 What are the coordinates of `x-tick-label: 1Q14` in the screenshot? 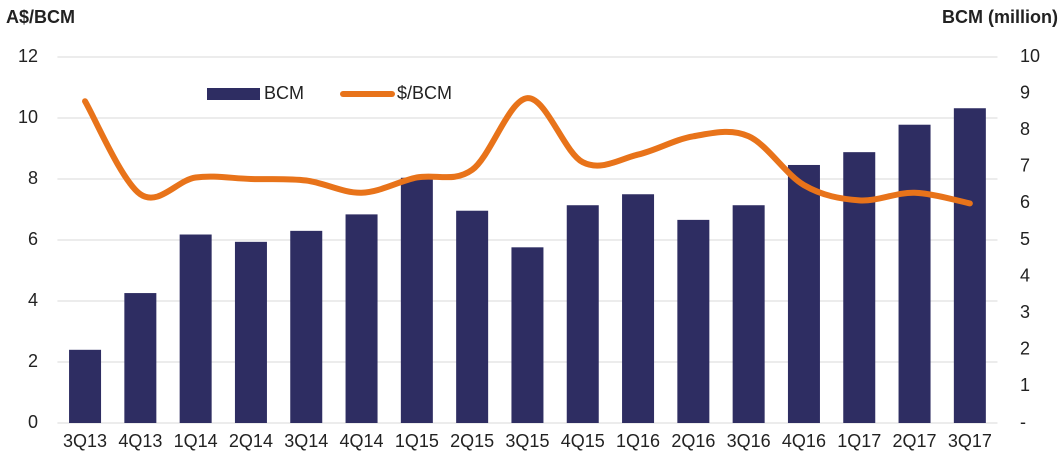 It's located at (196, 441).